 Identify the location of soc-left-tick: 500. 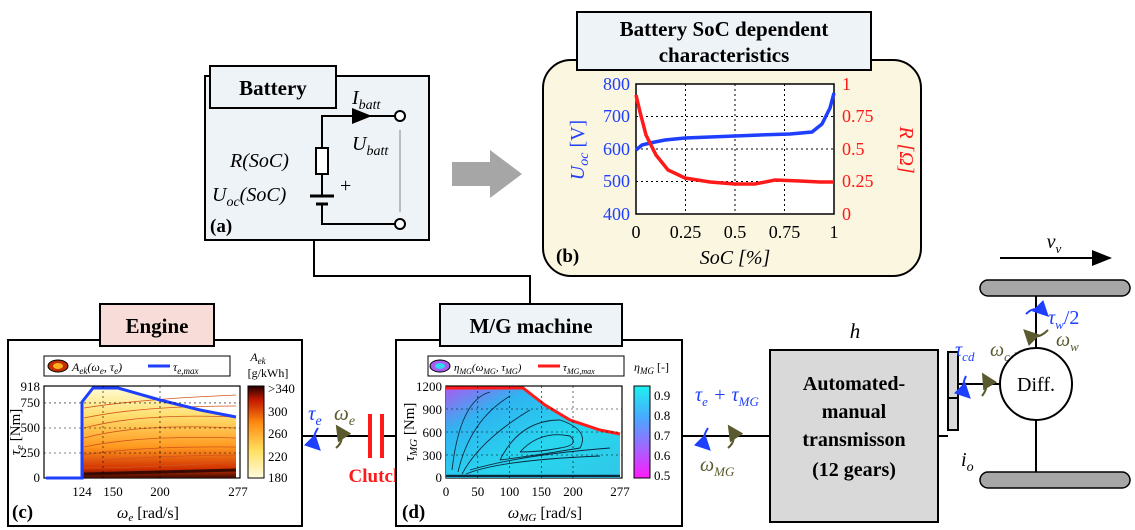
(616, 181).